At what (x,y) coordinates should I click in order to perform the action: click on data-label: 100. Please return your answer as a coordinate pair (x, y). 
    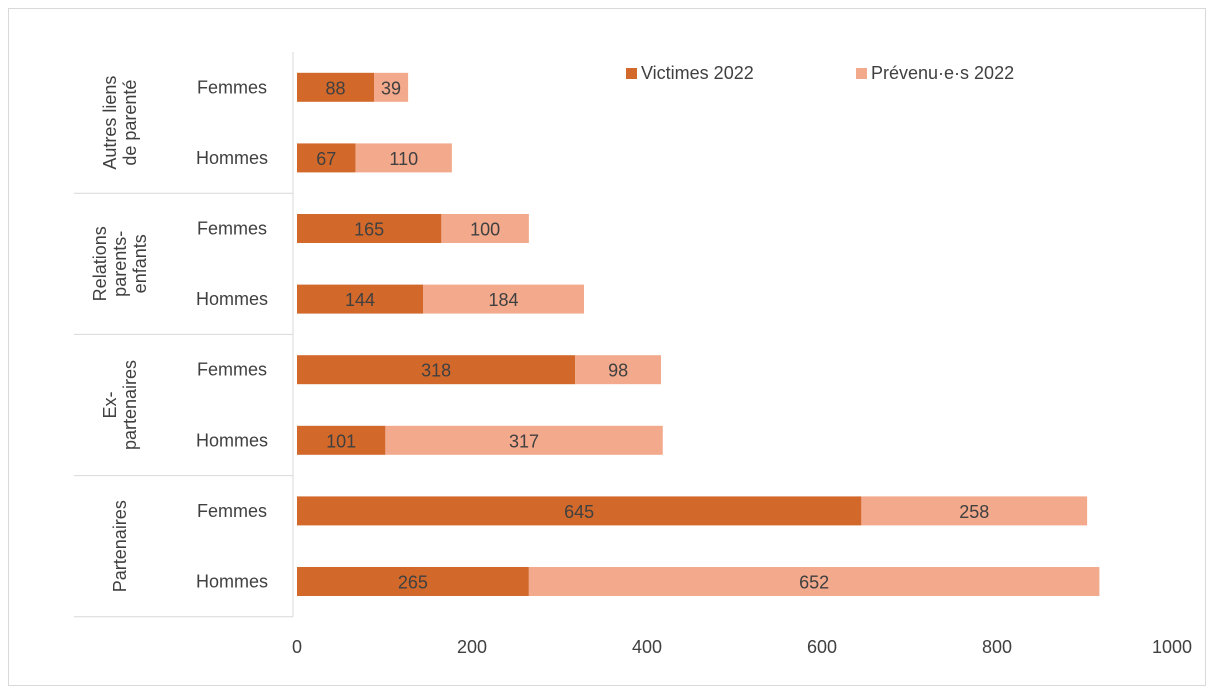
    Looking at the image, I should click on (485, 230).